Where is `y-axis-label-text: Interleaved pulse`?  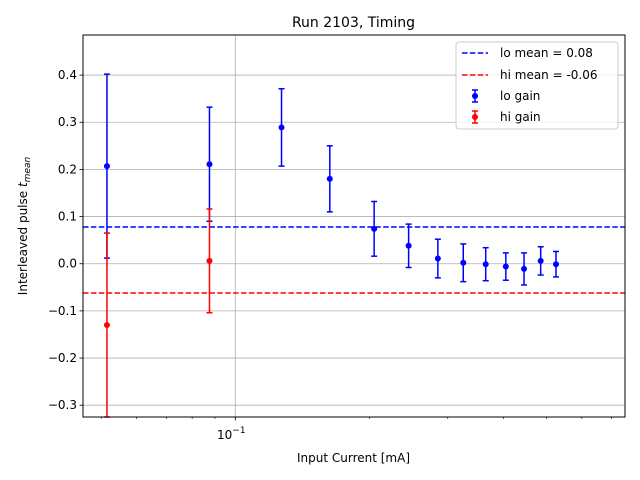 y-axis-label-text: Interleaved pulse is located at coordinates (23, 241).